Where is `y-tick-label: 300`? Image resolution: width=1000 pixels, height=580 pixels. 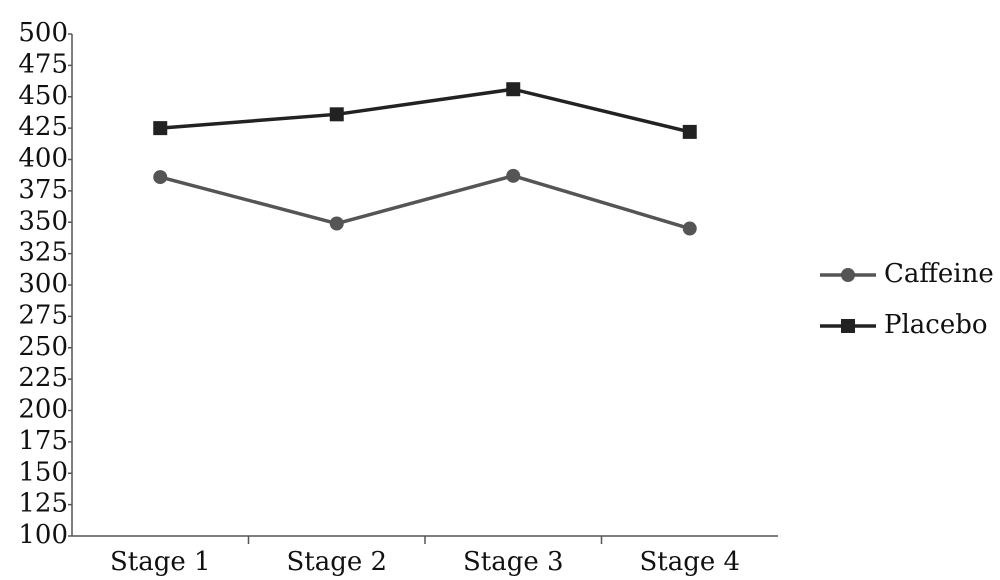
y-tick-label: 300 is located at coordinates (43, 284).